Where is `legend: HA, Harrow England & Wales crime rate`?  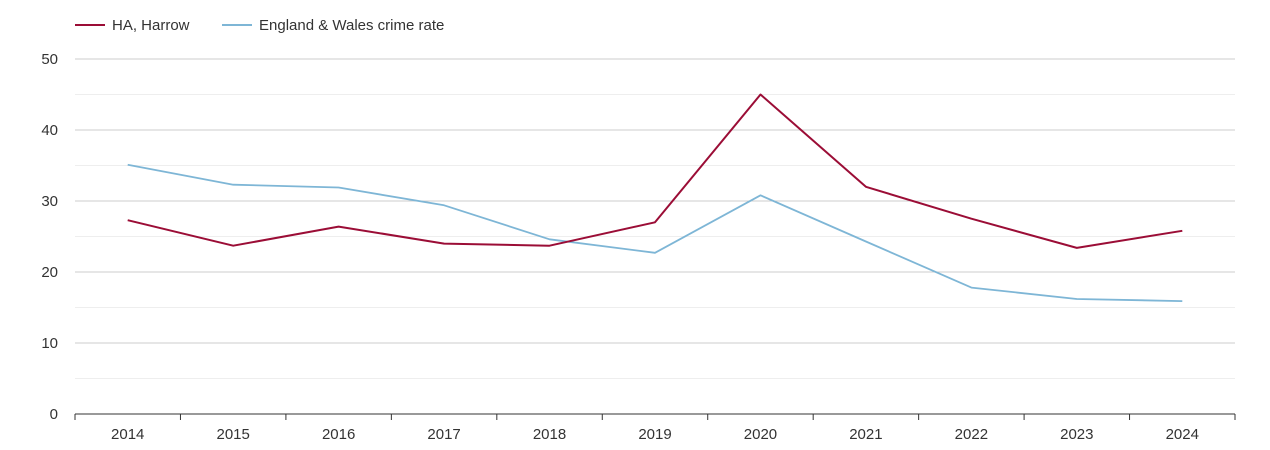
legend: HA, Harrow England & Wales crime rate is located at coordinates (259, 25).